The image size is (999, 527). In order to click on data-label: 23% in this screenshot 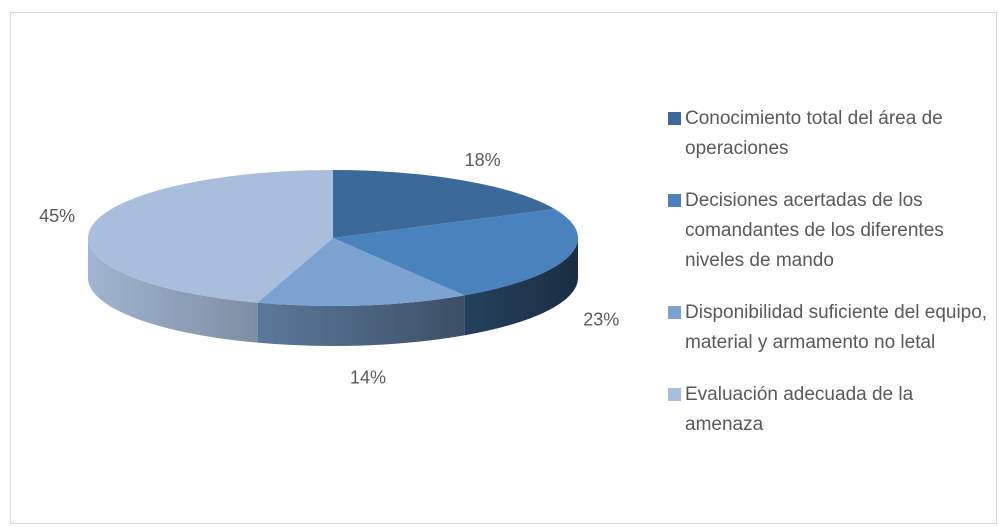, I will do `click(601, 320)`.